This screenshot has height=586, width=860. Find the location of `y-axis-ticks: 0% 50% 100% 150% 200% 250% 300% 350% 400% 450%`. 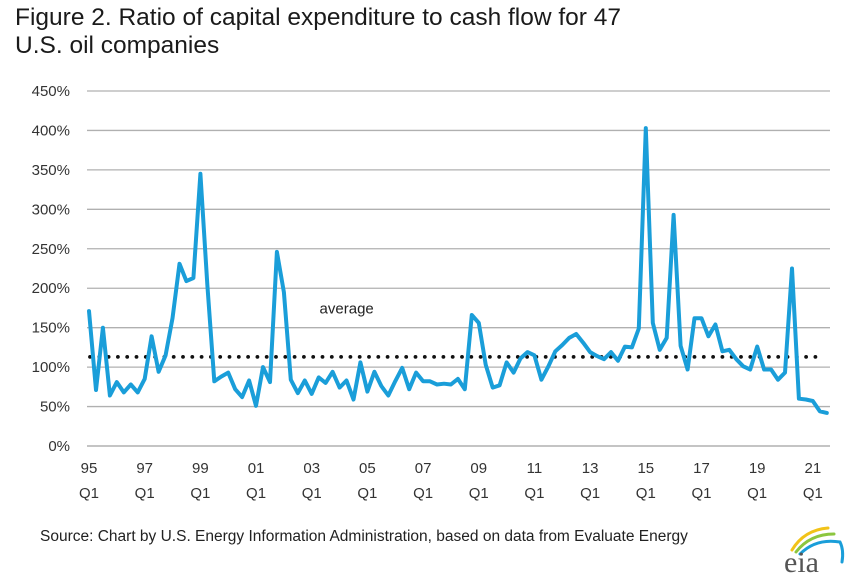

y-axis-ticks: 0% 50% 100% 150% 200% 250% 300% 350% 400% 450% is located at coordinates (51, 269).